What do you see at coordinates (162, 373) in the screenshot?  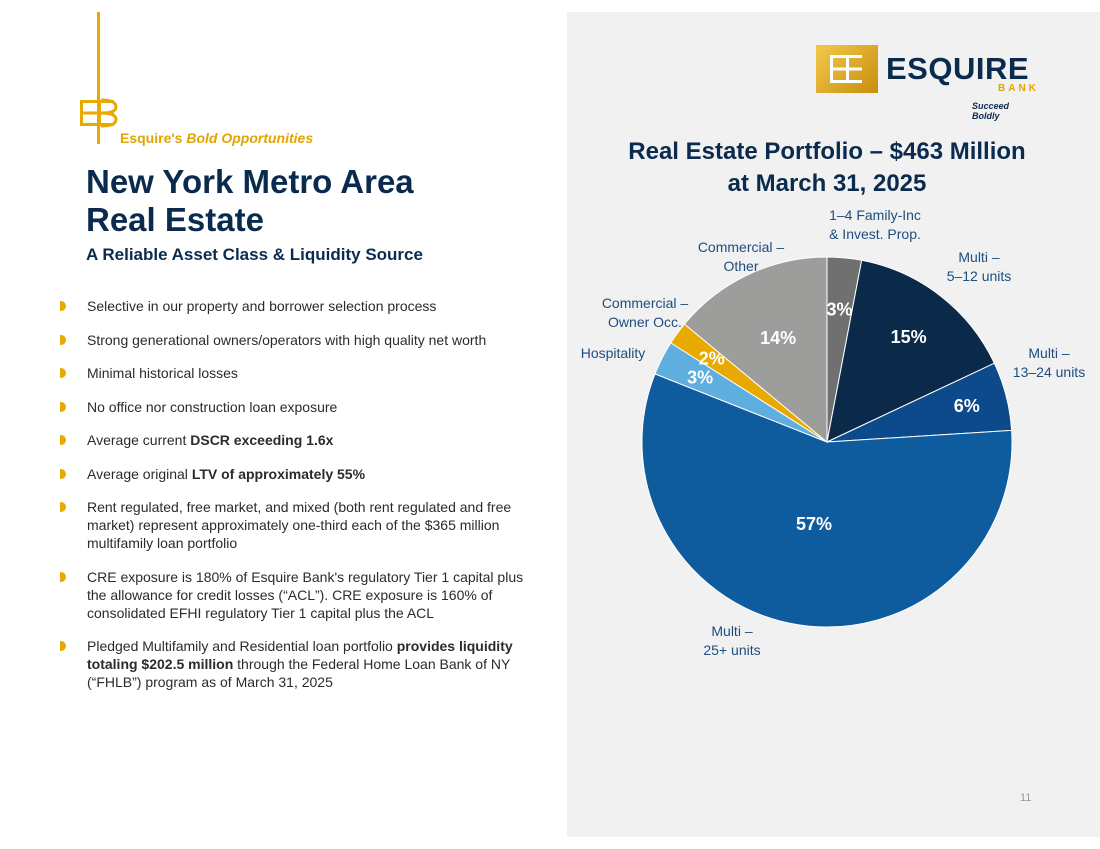 I see `bullet-text: Minimal historical losses` at bounding box center [162, 373].